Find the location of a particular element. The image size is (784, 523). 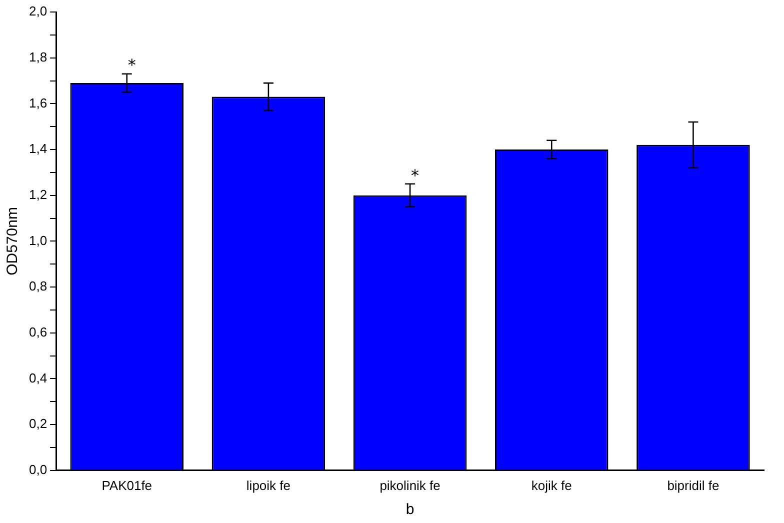

y-tick-label: 1,8 is located at coordinates (38, 56).